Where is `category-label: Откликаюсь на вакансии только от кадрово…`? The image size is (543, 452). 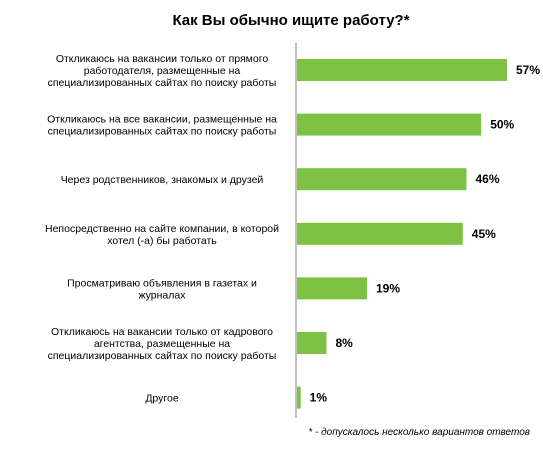 category-label: Откликаюсь на вакансии только от кадрово… is located at coordinates (162, 344).